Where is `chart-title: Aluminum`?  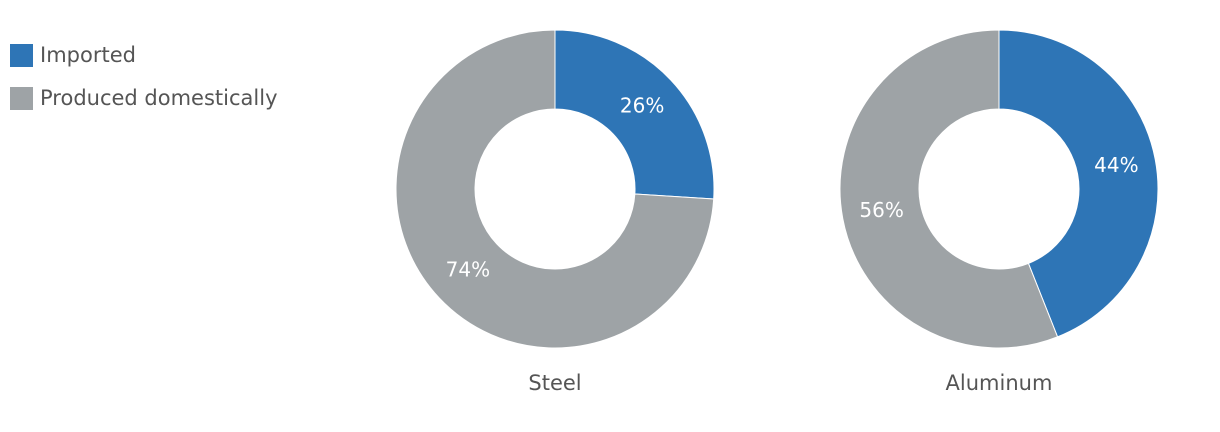 chart-title: Aluminum is located at coordinates (999, 383).